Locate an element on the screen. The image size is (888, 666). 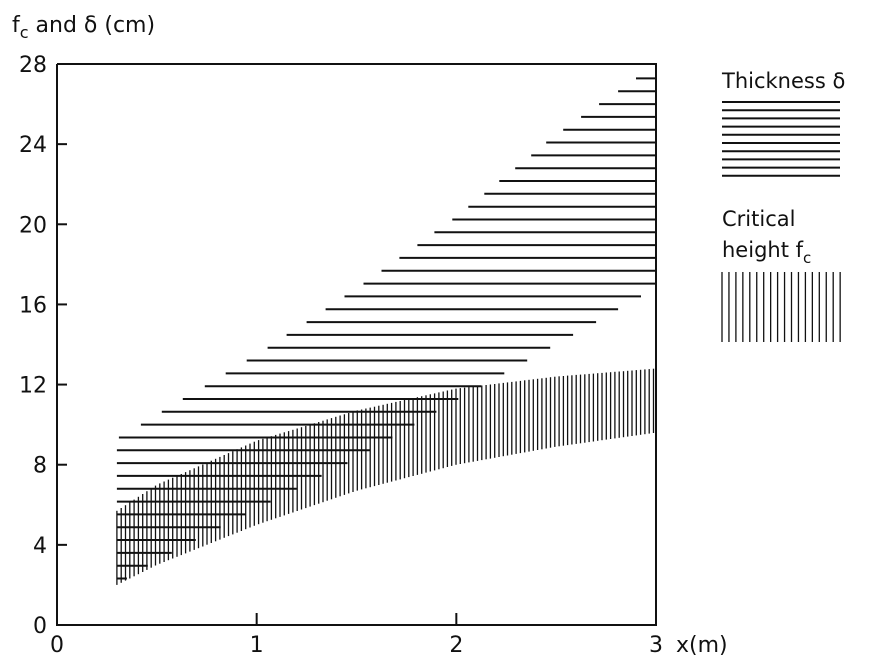
y-tick-label: 20 is located at coordinates (33, 225).